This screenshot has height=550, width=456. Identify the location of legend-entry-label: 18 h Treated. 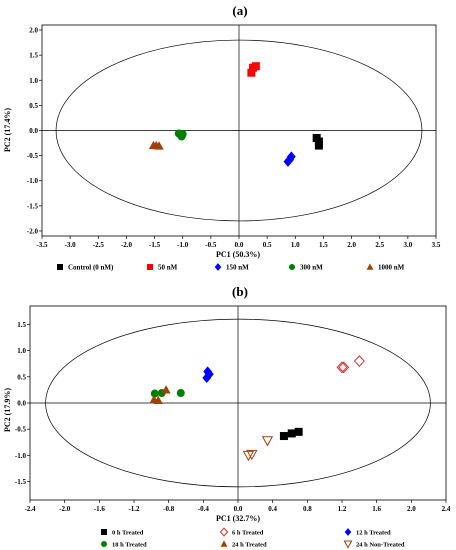
(129, 545).